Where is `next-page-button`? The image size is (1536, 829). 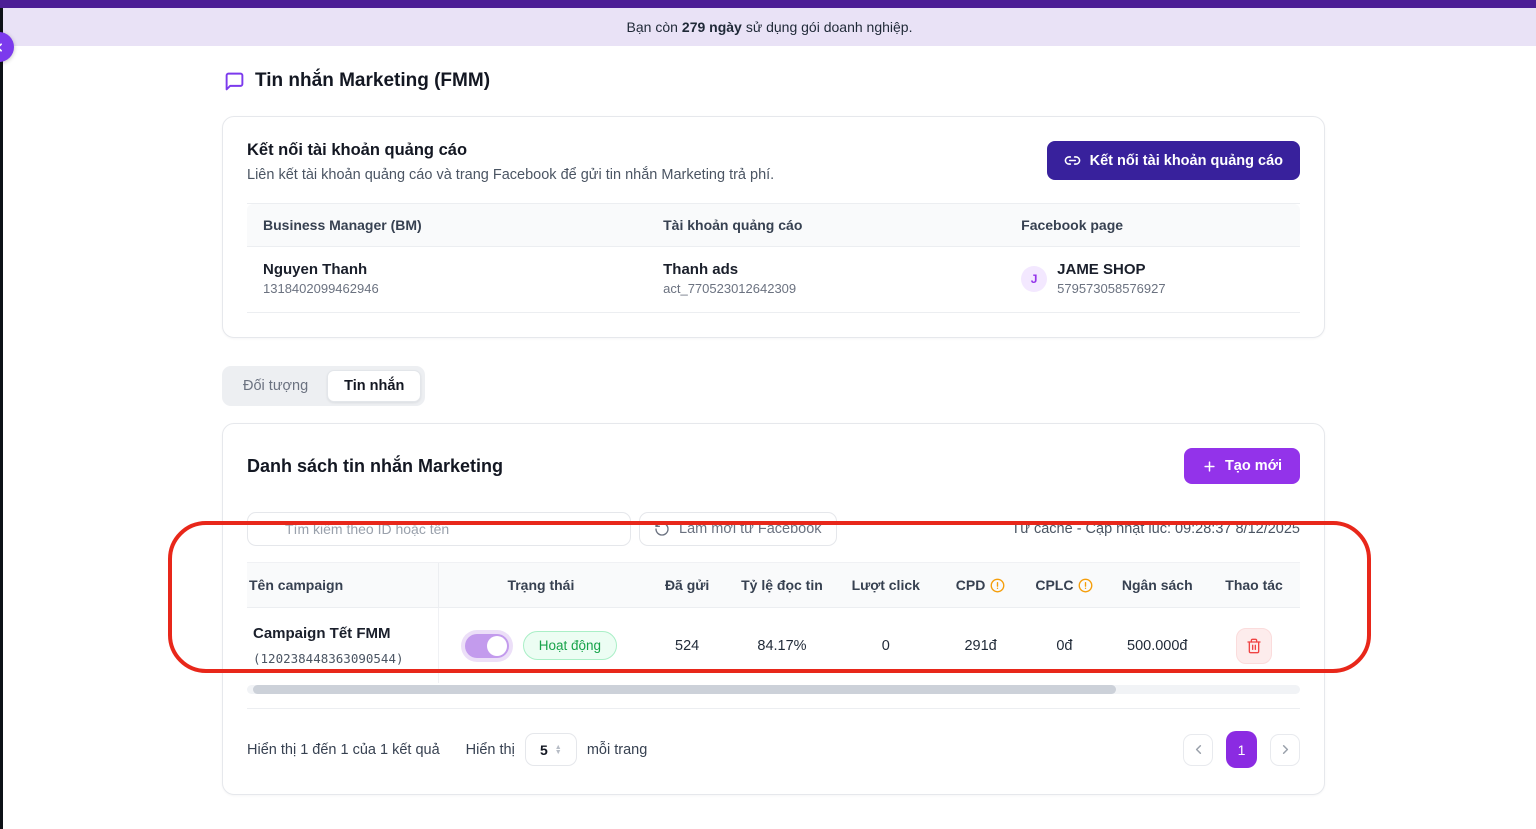 next-page-button is located at coordinates (1285, 749).